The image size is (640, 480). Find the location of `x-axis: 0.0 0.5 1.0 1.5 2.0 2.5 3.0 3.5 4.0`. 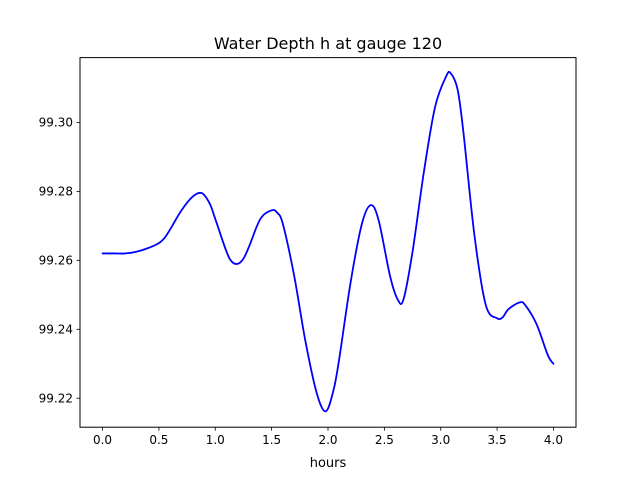

x-axis: 0.0 0.5 1.0 1.5 2.0 2.5 3.0 3.5 4.0 is located at coordinates (328, 437).